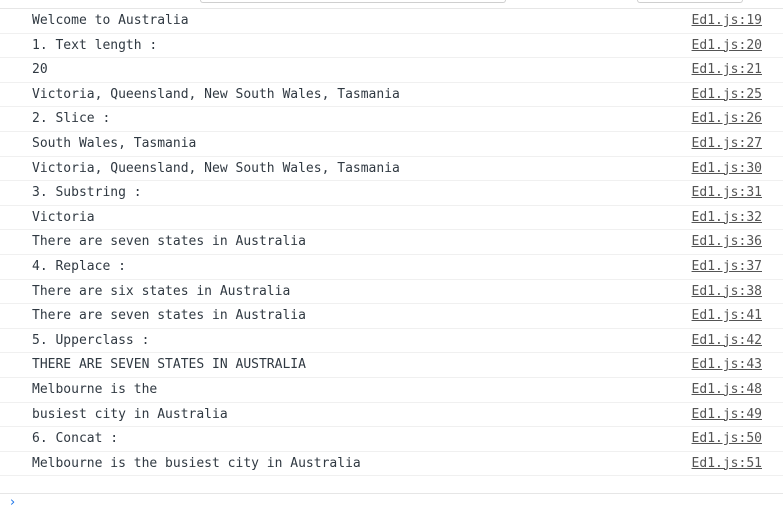 This screenshot has width=783, height=513. What do you see at coordinates (726, 70) in the screenshot?
I see `source-link: Ed1.js:21` at bounding box center [726, 70].